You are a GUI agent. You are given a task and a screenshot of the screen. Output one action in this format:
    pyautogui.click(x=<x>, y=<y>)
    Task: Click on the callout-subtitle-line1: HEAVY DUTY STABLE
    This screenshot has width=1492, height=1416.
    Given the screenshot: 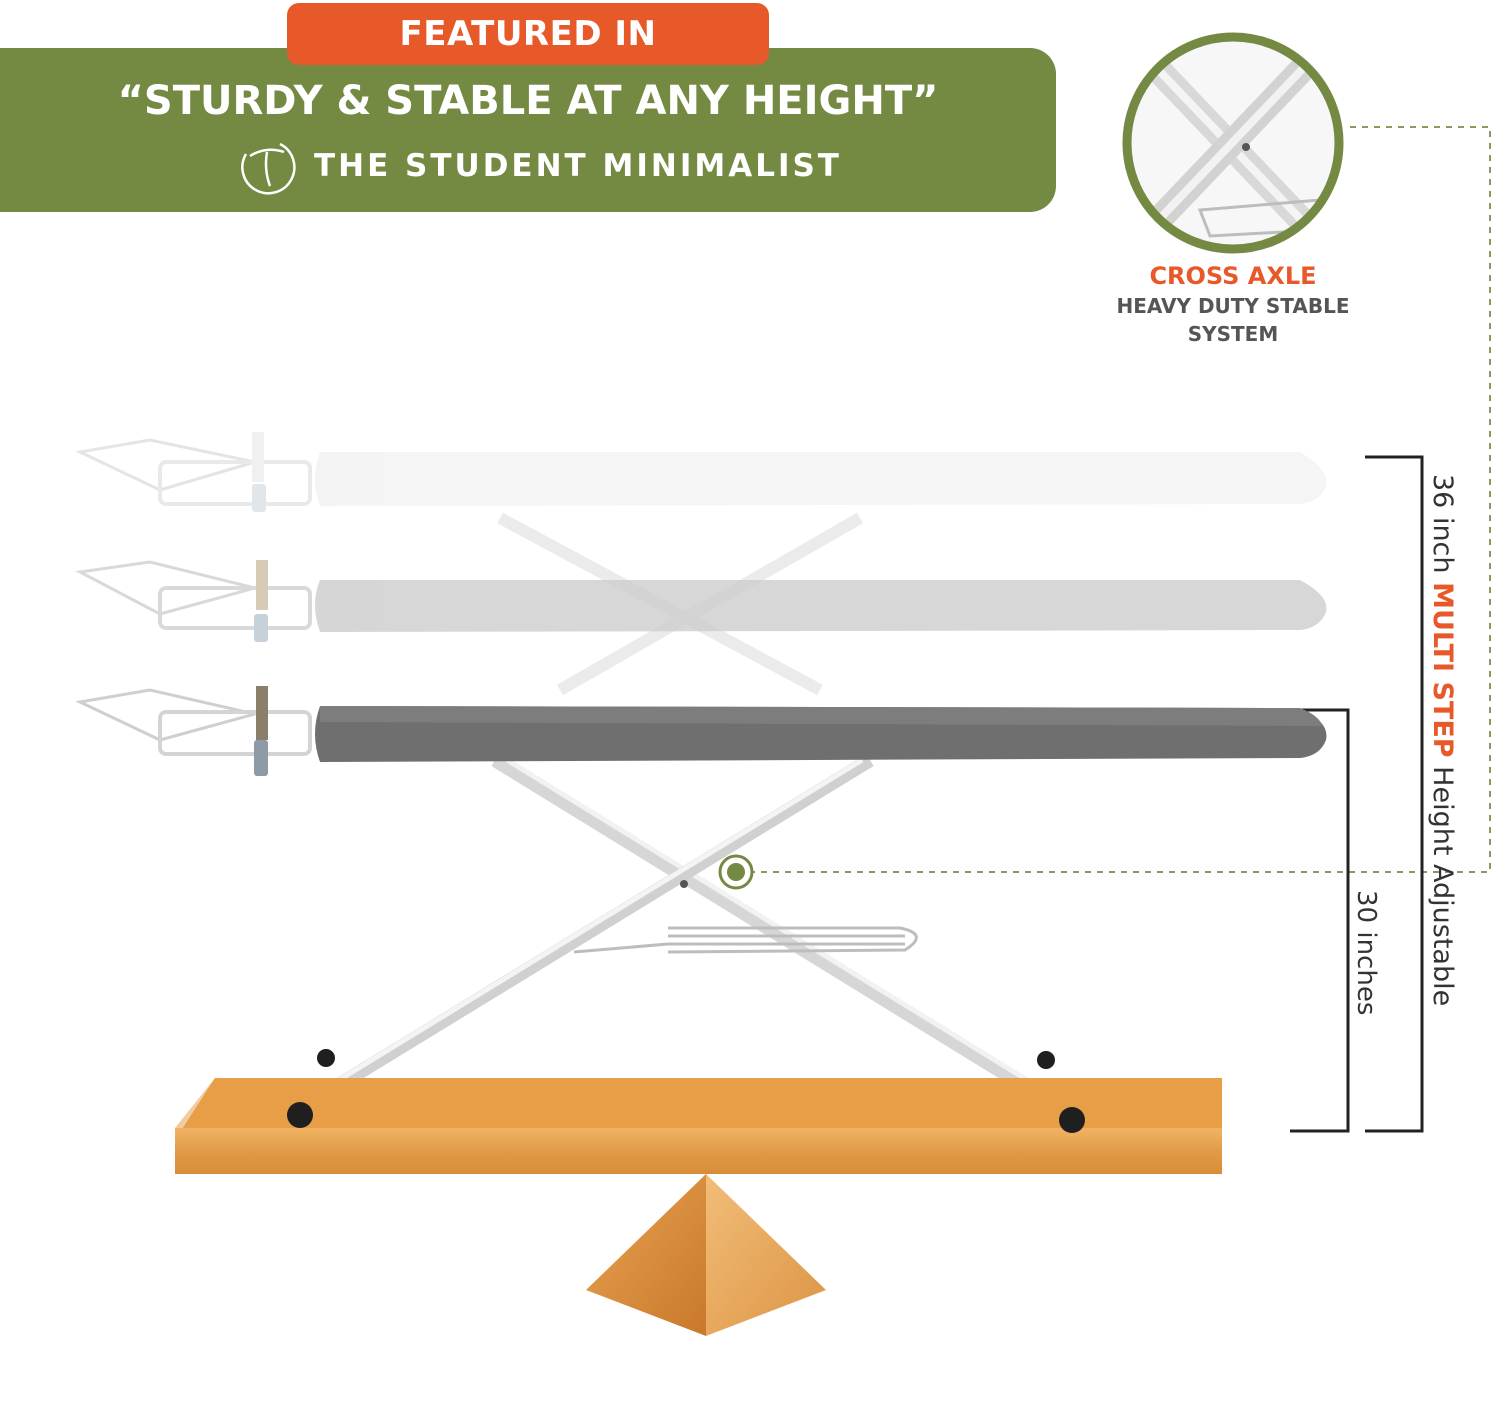 What is the action you would take?
    pyautogui.click(x=1233, y=306)
    